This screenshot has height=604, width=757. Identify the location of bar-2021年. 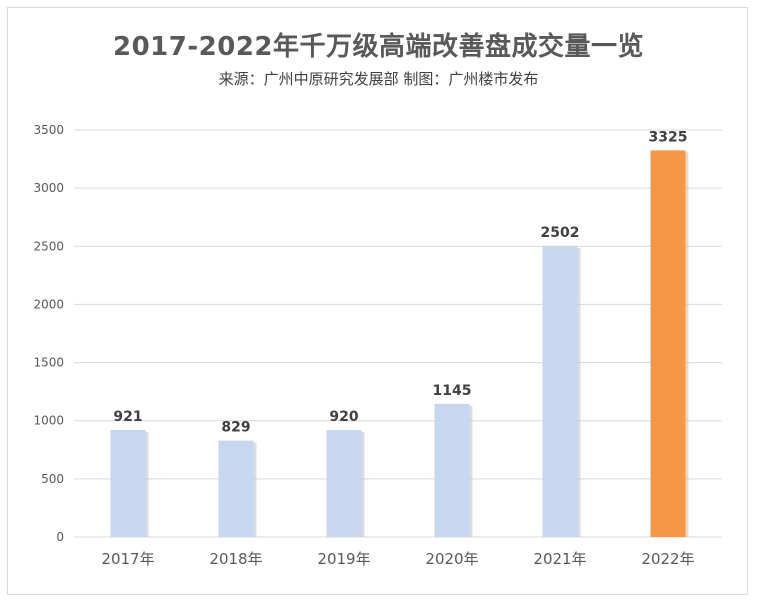
(560, 391).